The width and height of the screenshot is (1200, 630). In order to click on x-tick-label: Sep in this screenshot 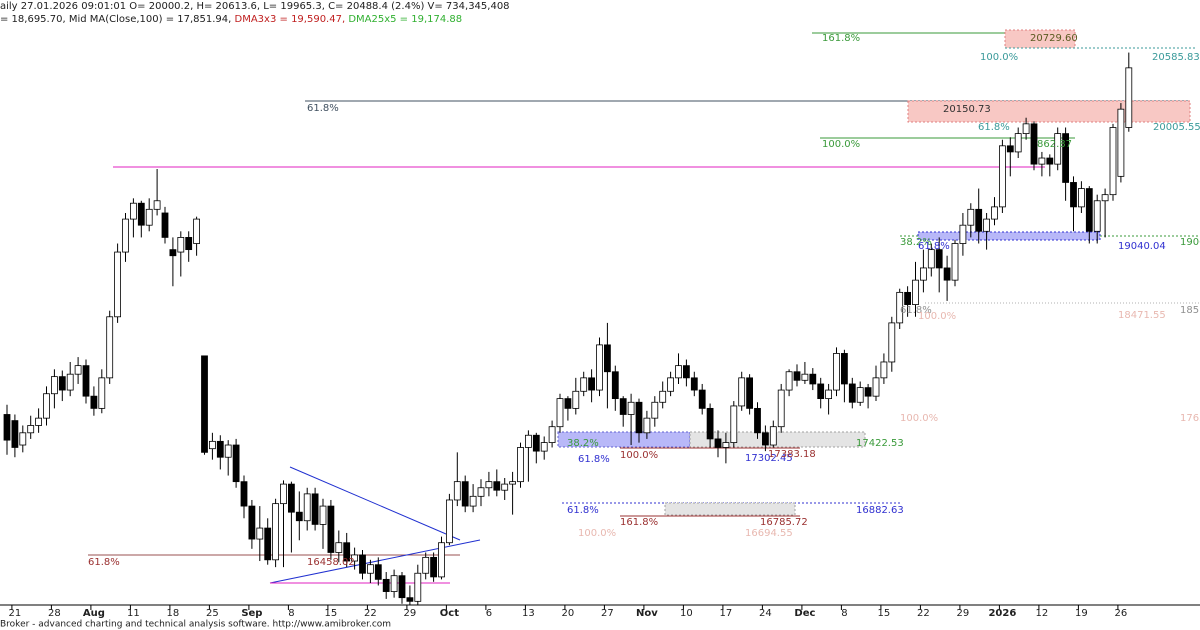, I will do `click(251, 613)`.